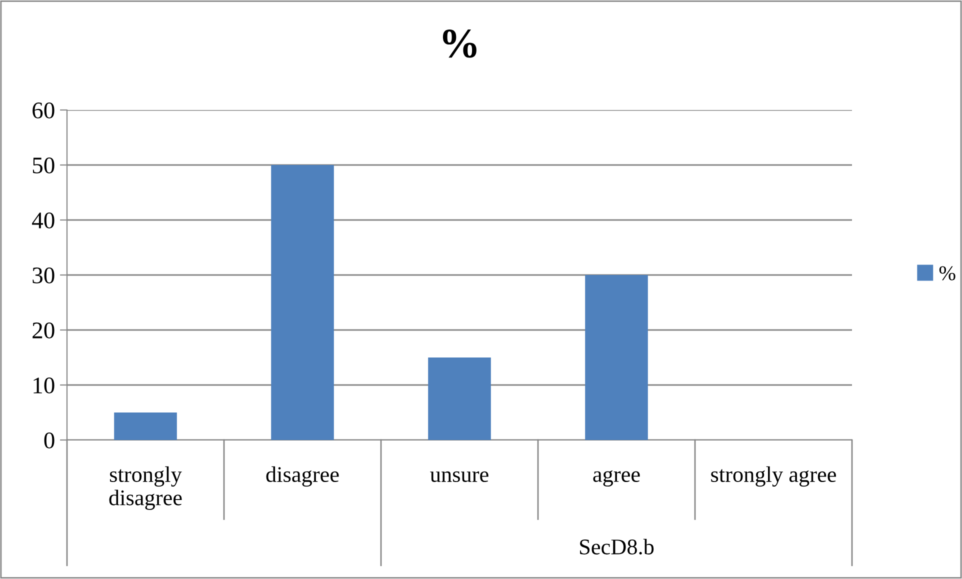 The image size is (962, 579). What do you see at coordinates (947, 273) in the screenshot?
I see `legend-label: %` at bounding box center [947, 273].